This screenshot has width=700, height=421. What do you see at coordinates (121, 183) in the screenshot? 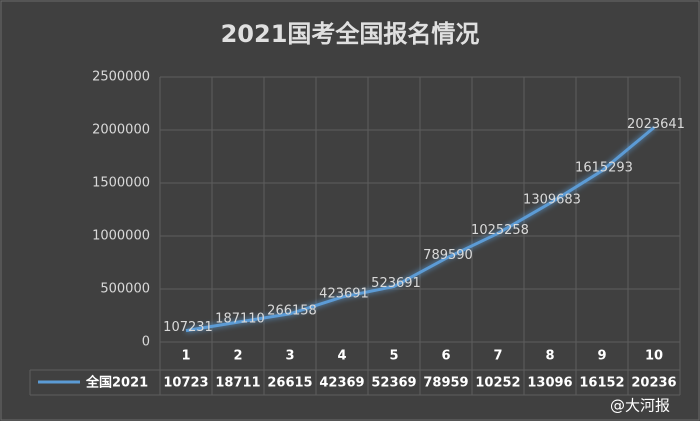
I see `y-tick-label: 1500000` at bounding box center [121, 183].